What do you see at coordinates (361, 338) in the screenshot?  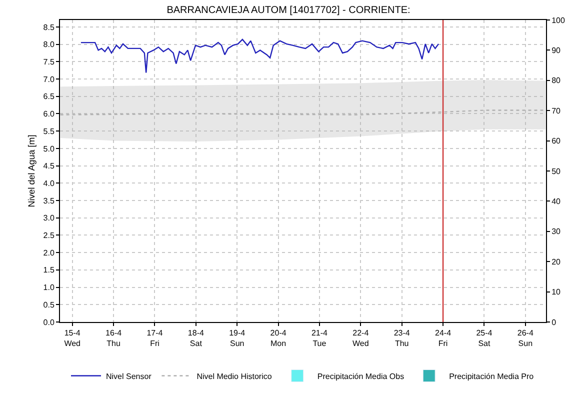 I see `x-tick-label: 22-4 Wed` at bounding box center [361, 338].